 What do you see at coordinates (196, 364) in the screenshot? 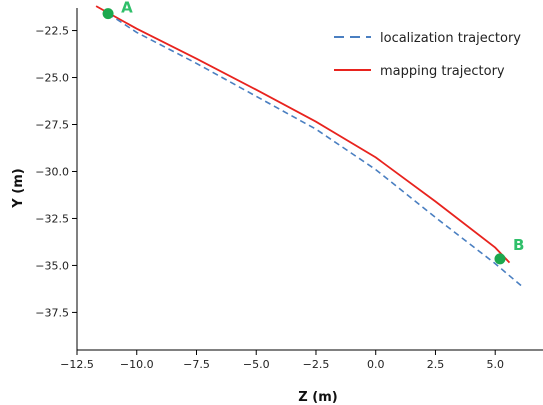
I see `x-tick-label: −7.5` at bounding box center [196, 364].